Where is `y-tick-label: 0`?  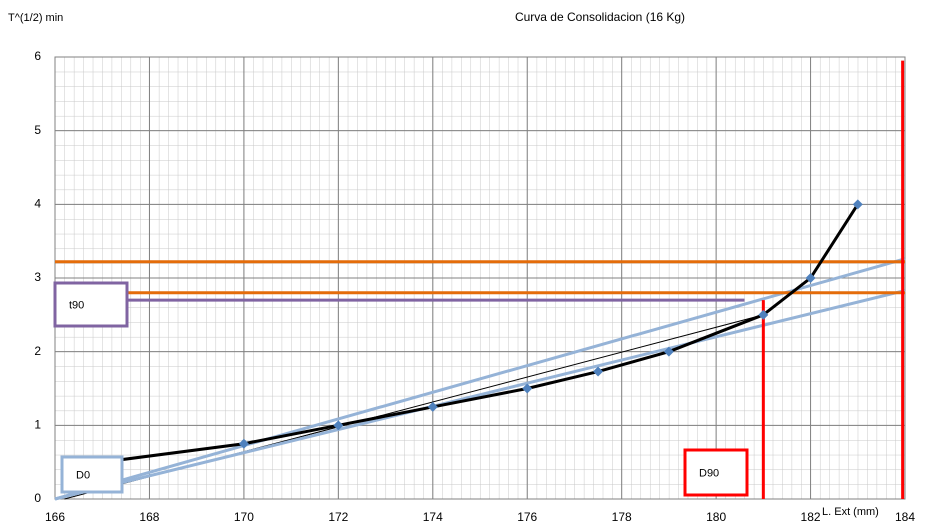
y-tick-label: 0 is located at coordinates (37, 498).